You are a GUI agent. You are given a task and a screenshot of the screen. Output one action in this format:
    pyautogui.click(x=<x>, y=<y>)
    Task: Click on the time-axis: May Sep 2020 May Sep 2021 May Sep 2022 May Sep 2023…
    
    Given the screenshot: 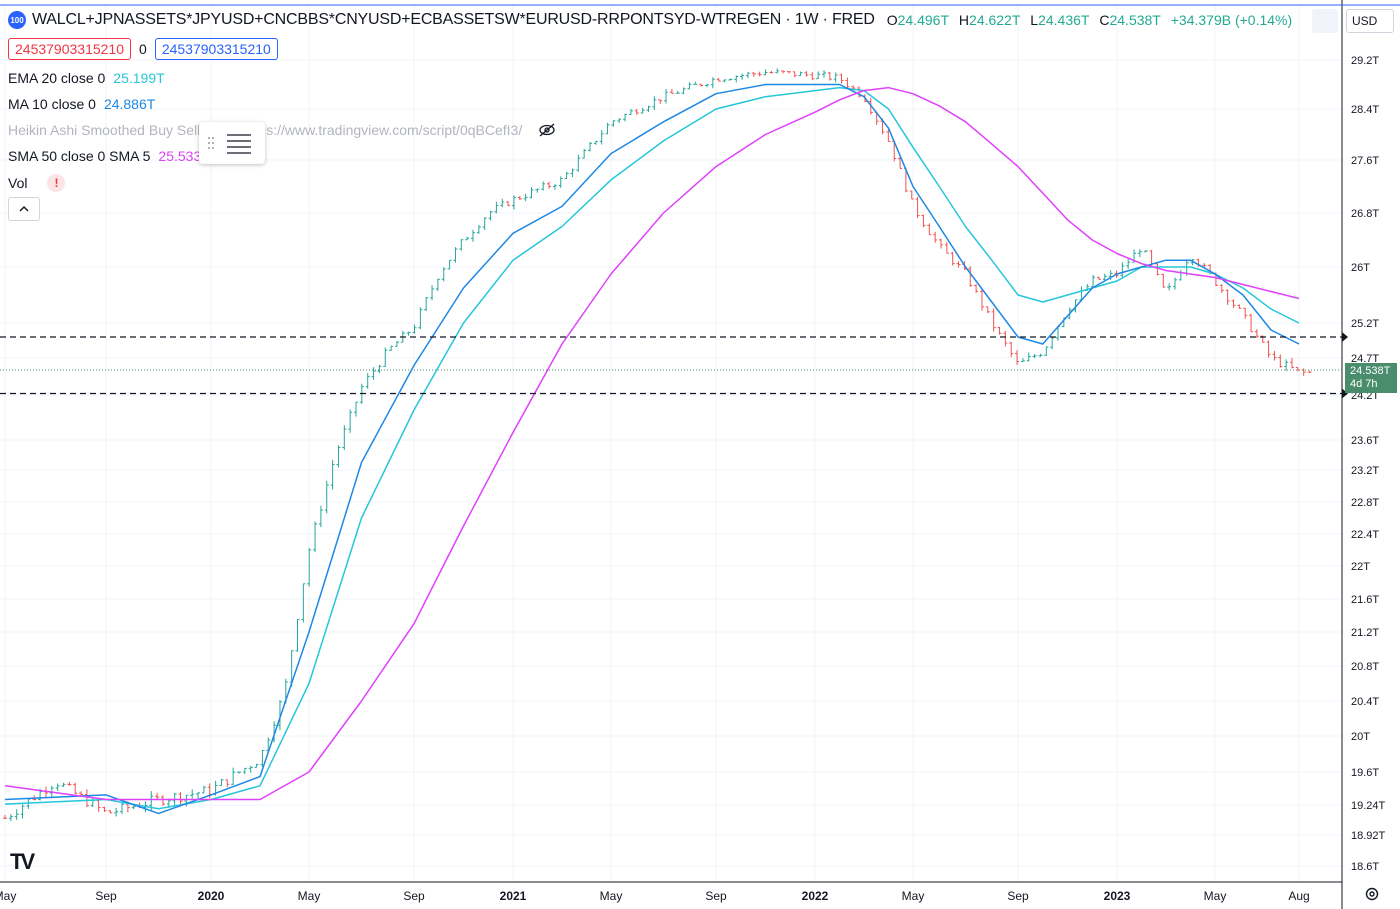 What is the action you would take?
    pyautogui.click(x=655, y=896)
    